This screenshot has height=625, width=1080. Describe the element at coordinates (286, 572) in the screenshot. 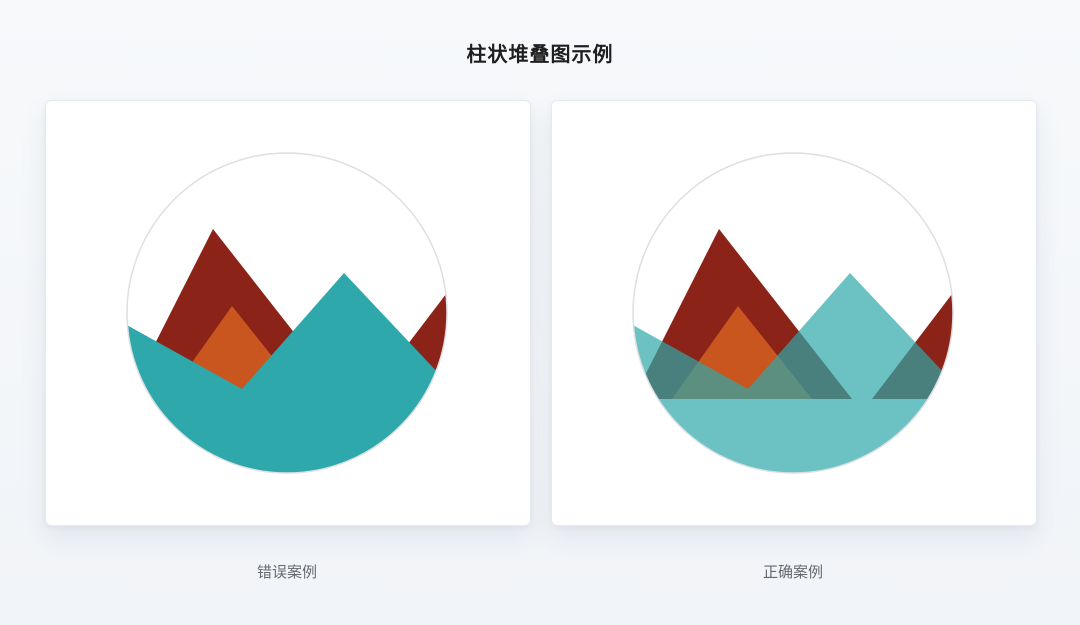

I see `wrong-example-caption: 错误案例` at that location.